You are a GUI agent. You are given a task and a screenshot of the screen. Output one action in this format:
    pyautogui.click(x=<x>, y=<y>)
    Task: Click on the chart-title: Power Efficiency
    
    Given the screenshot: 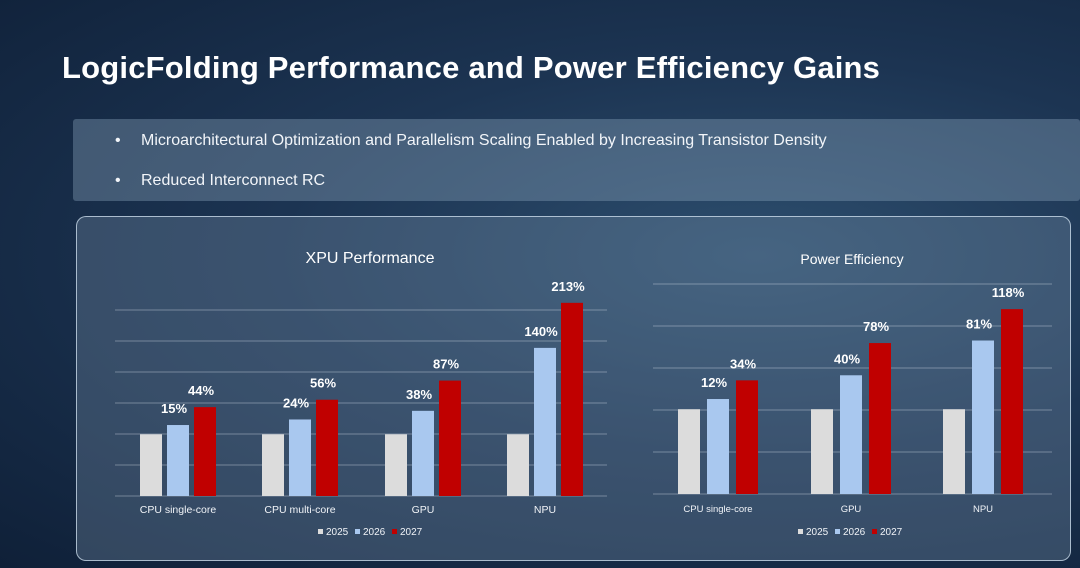 What is the action you would take?
    pyautogui.click(x=851, y=259)
    